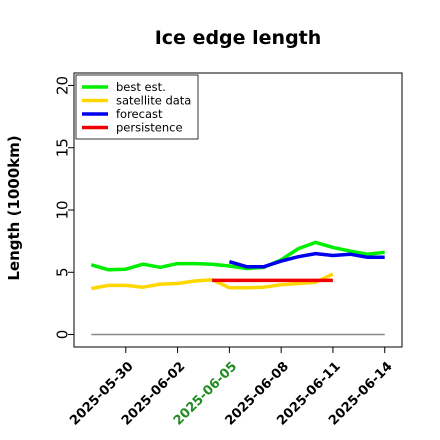 This screenshot has height=440, width=440. What do you see at coordinates (237, 288) in the screenshot?
I see `series-layer` at bounding box center [237, 288].